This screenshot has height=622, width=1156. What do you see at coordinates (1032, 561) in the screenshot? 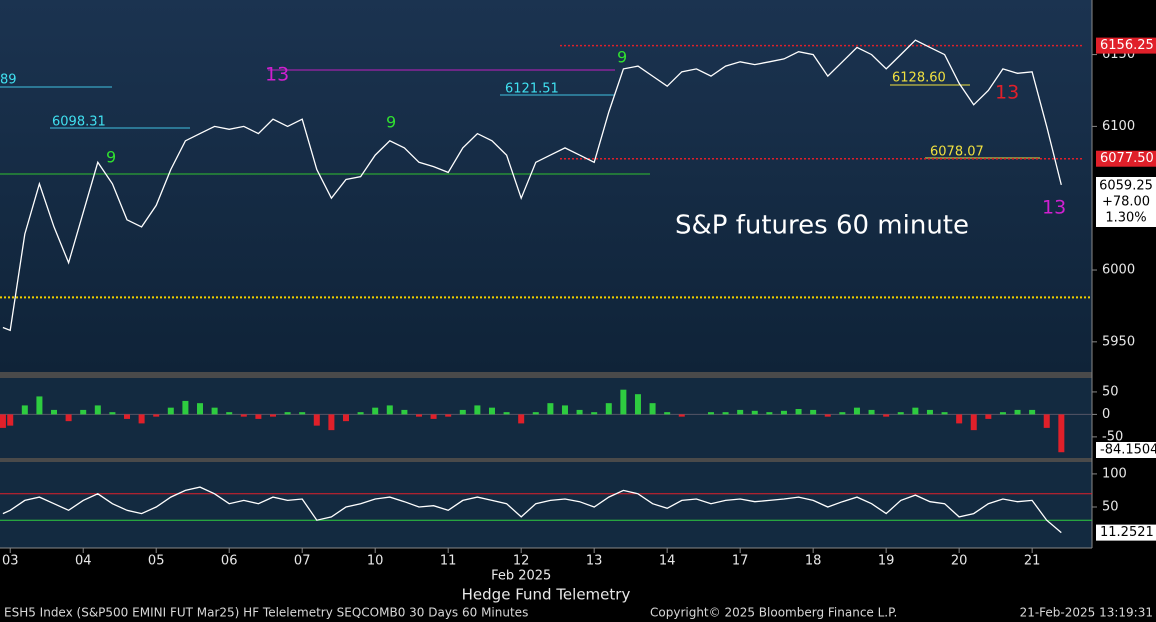
I see `x-tick-label: 21` at bounding box center [1032, 561].